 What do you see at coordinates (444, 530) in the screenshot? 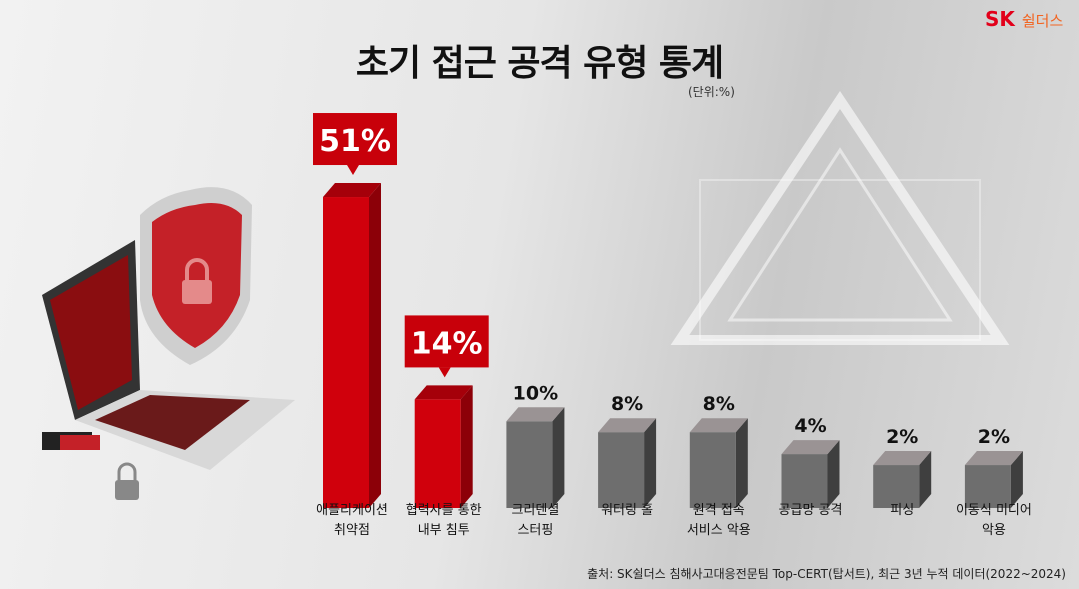
I see `category-label: 내부 침투` at bounding box center [444, 530].